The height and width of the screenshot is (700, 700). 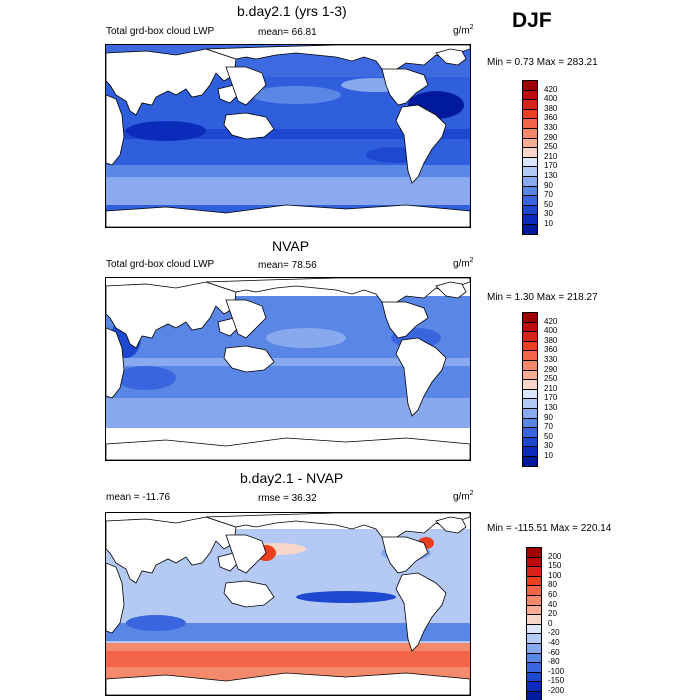 I want to click on mean-label: mean= 66.81, so click(x=287, y=32).